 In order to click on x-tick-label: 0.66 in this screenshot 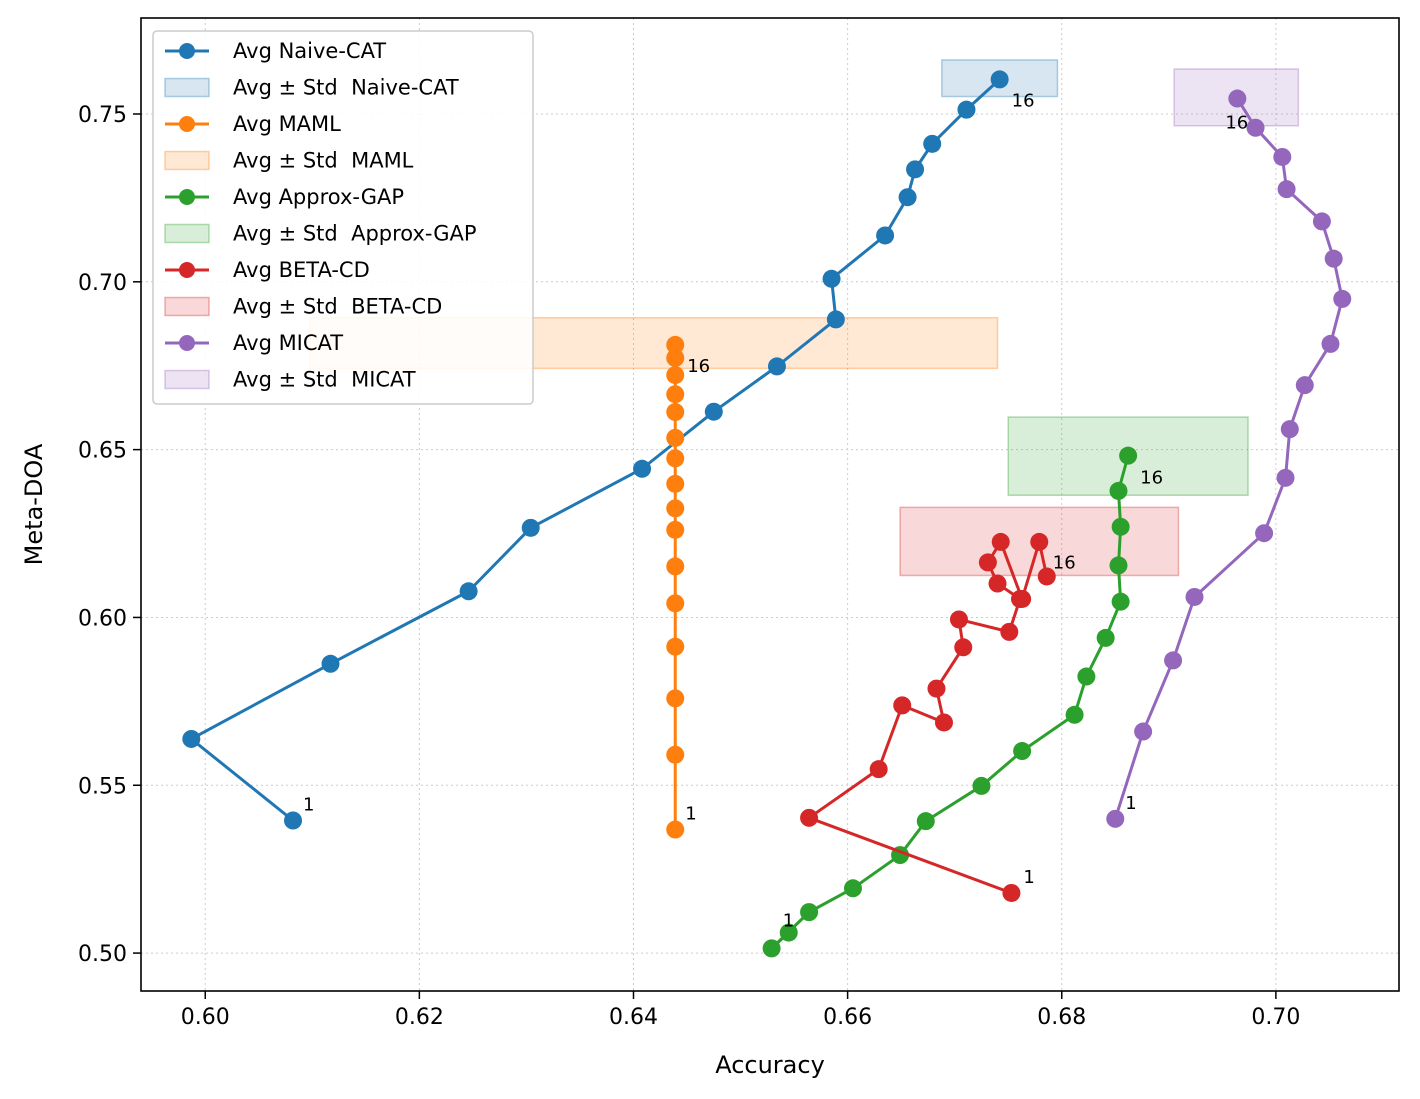, I will do `click(847, 1017)`.